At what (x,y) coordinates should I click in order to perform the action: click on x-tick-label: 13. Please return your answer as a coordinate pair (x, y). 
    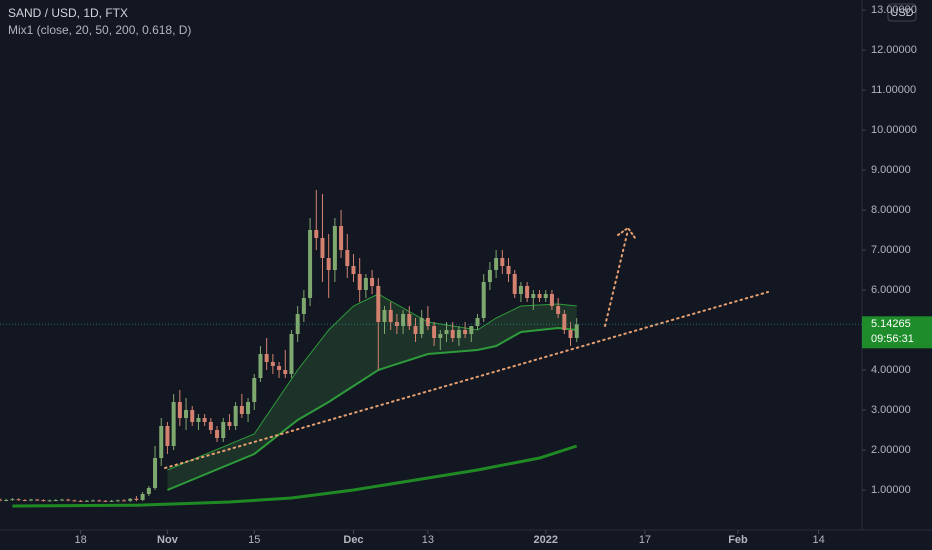
    Looking at the image, I should click on (428, 540).